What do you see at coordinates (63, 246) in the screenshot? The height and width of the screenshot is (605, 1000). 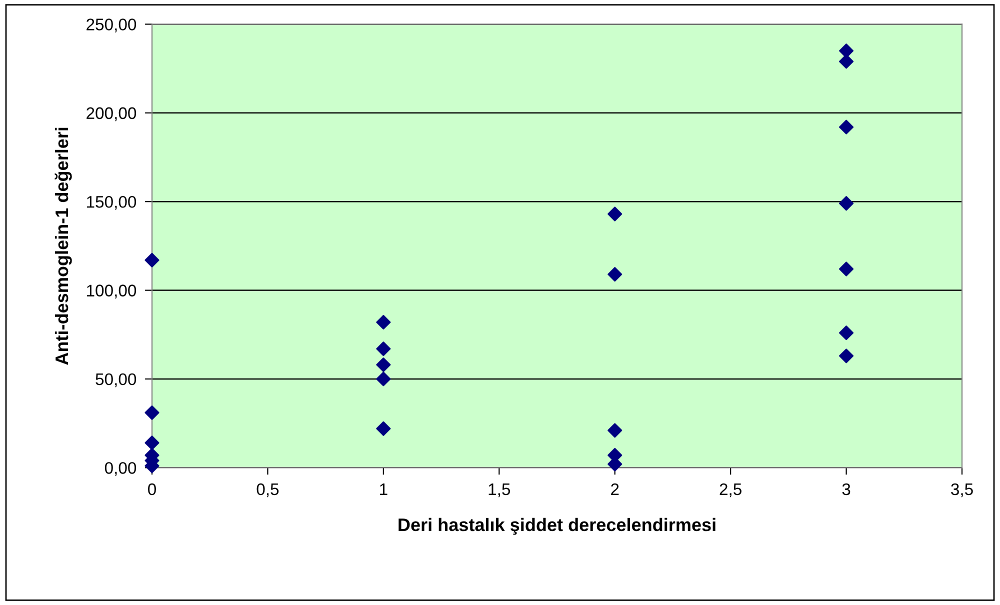 I see `y-axis-title: Anti-desmoglein-1 değerleri` at bounding box center [63, 246].